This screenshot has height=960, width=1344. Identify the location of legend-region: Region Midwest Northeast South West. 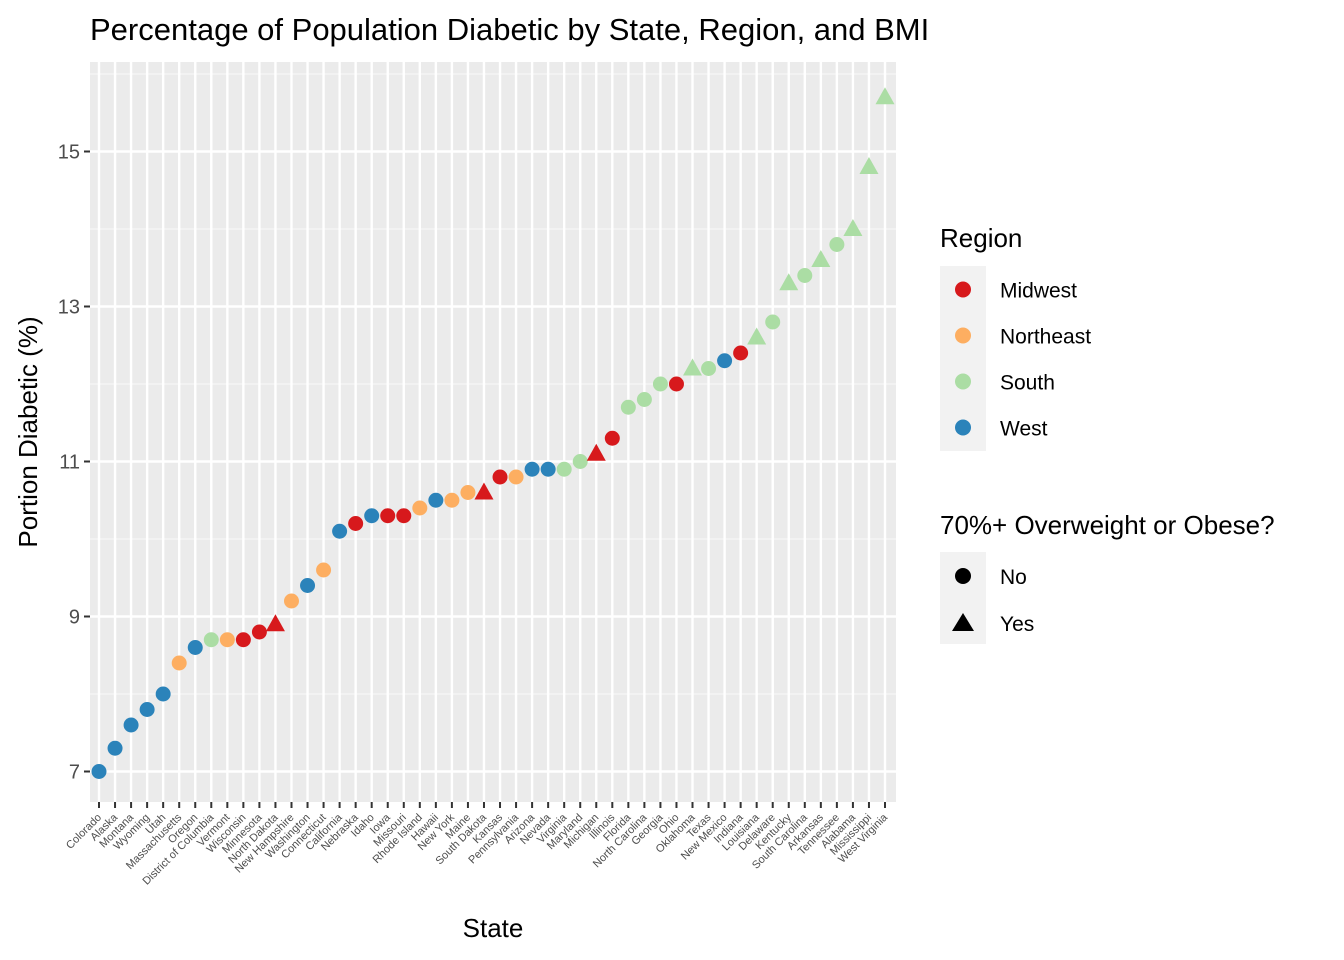
(1015, 337).